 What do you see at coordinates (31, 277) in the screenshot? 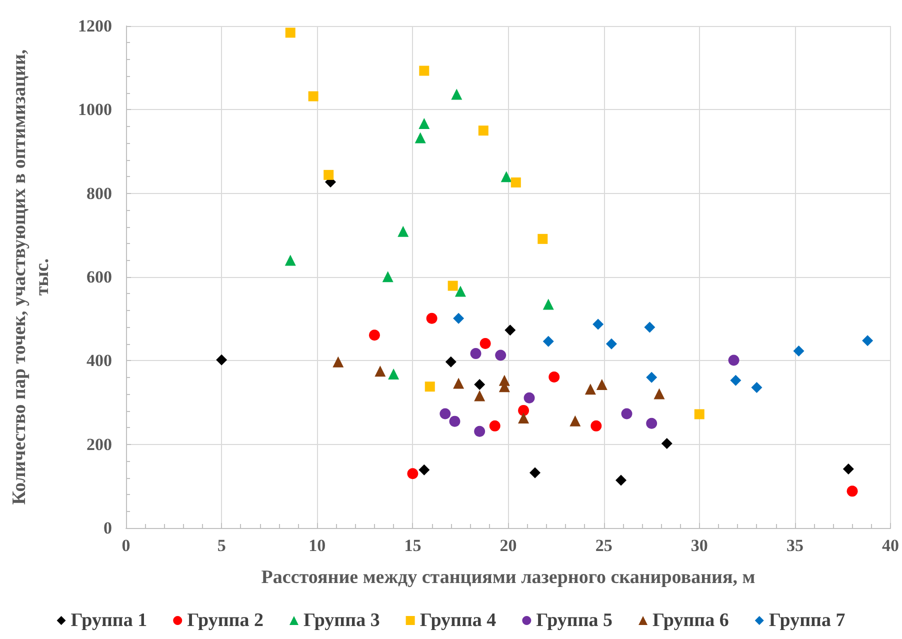
I see `y-axis-title: Количество пар точек, участвующих в оптимизации, тыс.` at bounding box center [31, 277].